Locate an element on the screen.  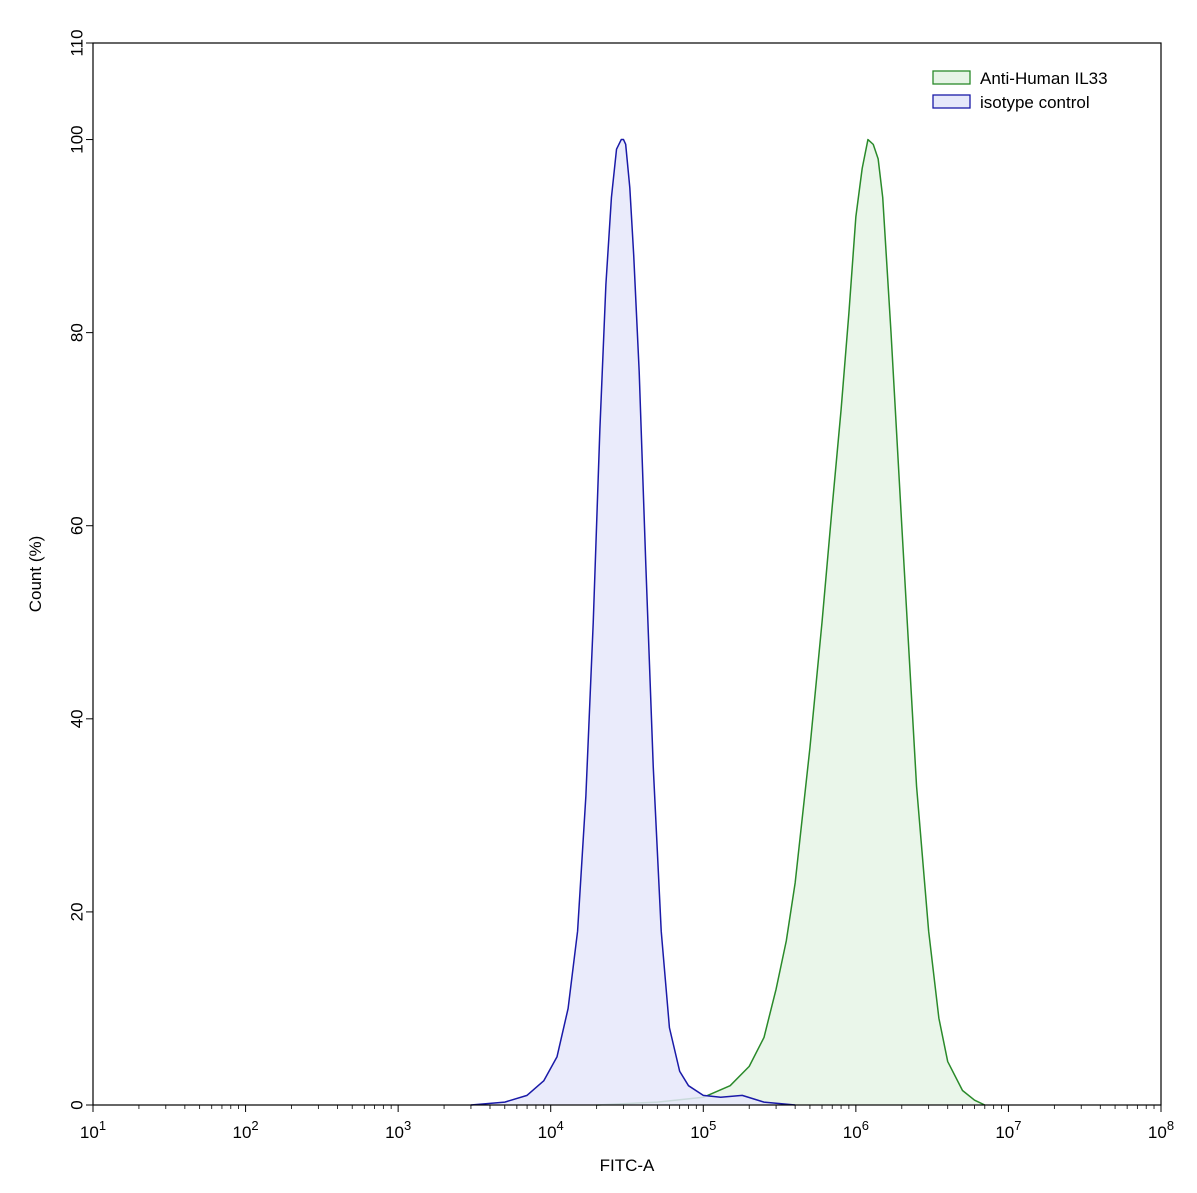
x-tick-label: 10⁷ is located at coordinates (1008, 1130).